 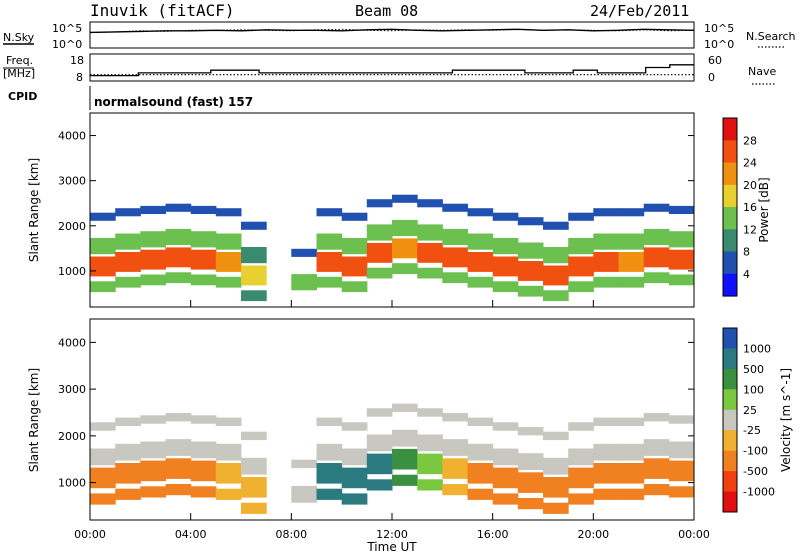 I want to click on nsky-series, so click(x=392, y=31).